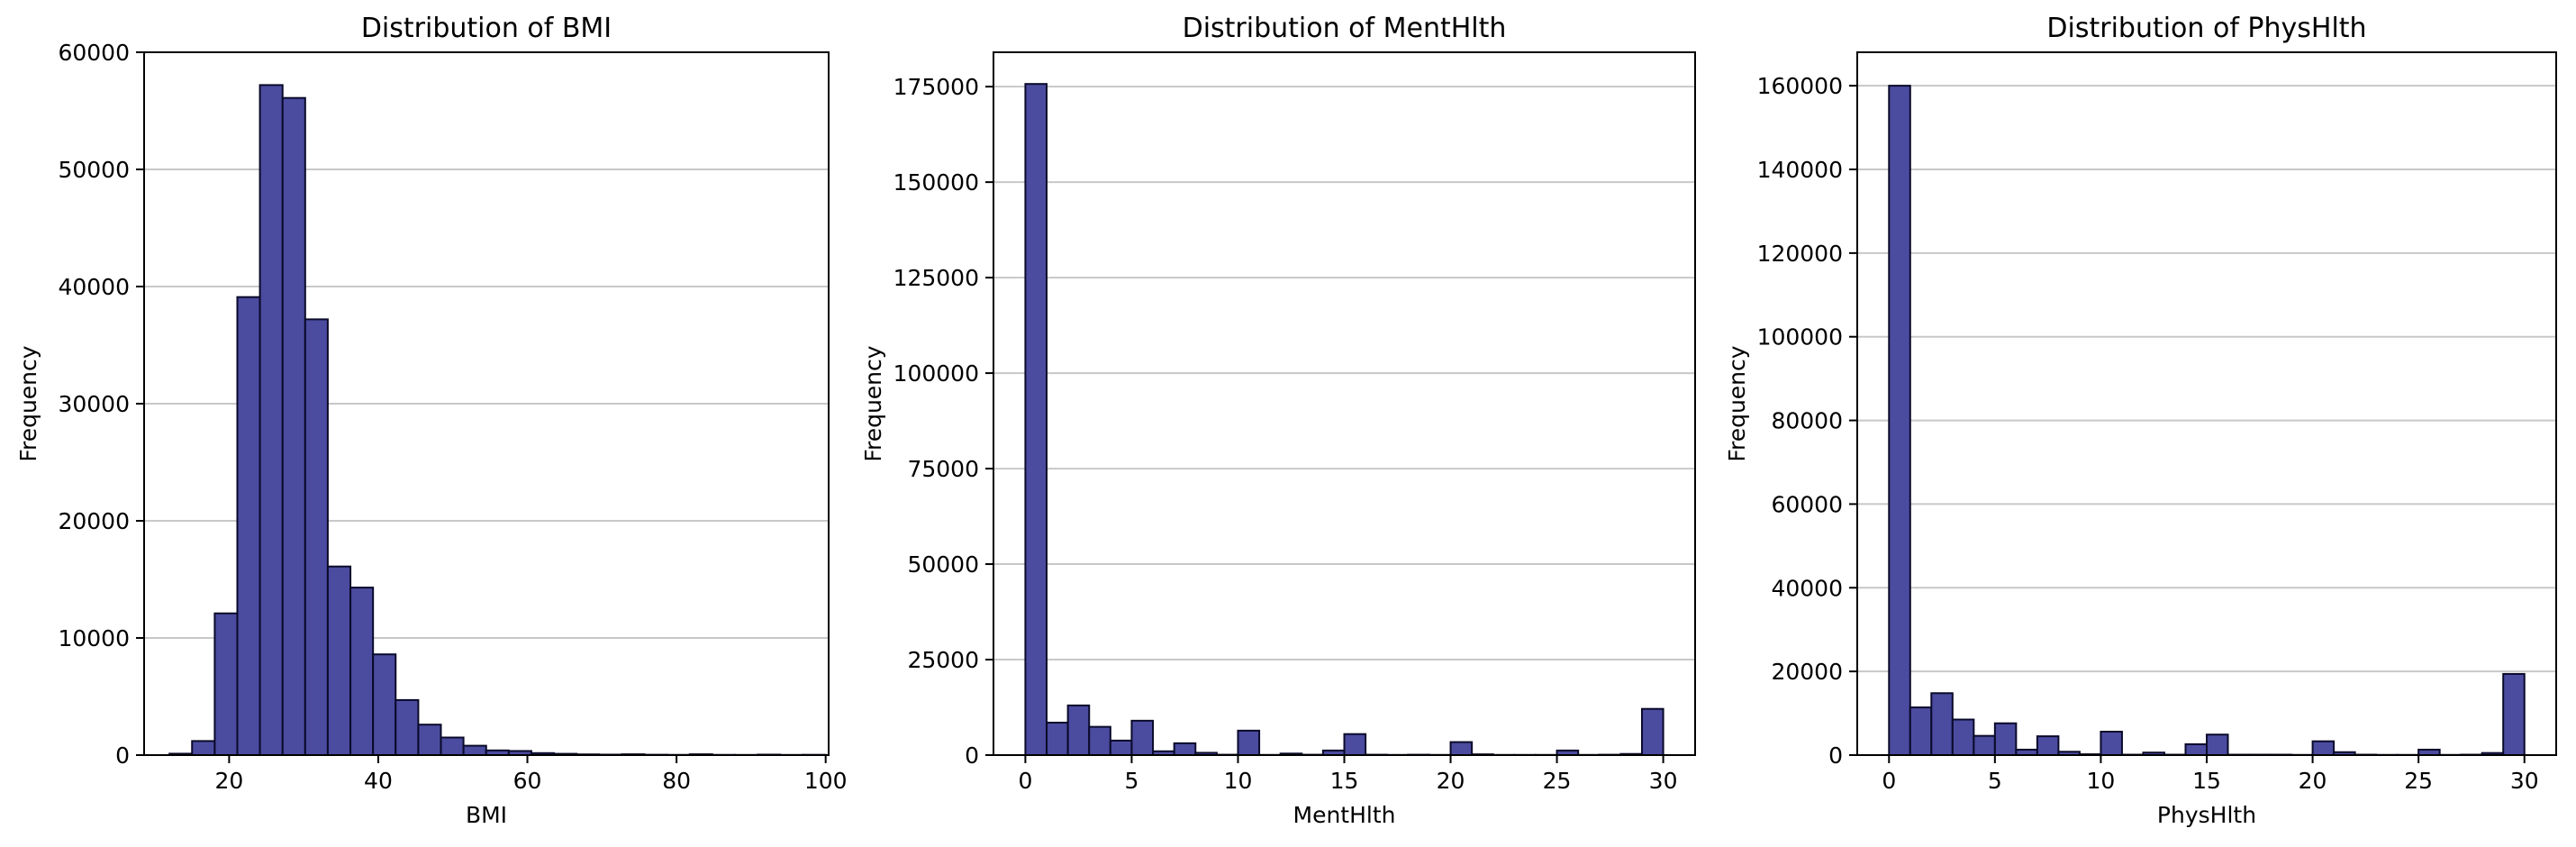 The width and height of the screenshot is (2576, 847). Describe the element at coordinates (1800, 254) in the screenshot. I see `y-tick-label: 120000` at that location.